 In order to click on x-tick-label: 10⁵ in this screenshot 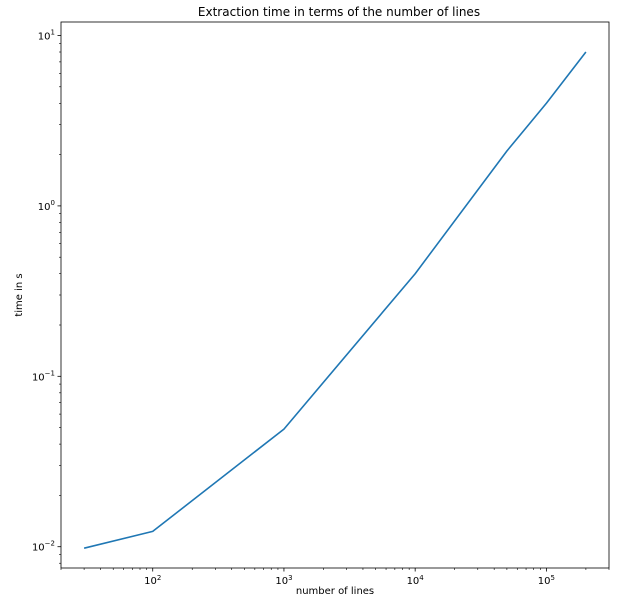, I will do `click(546, 580)`.